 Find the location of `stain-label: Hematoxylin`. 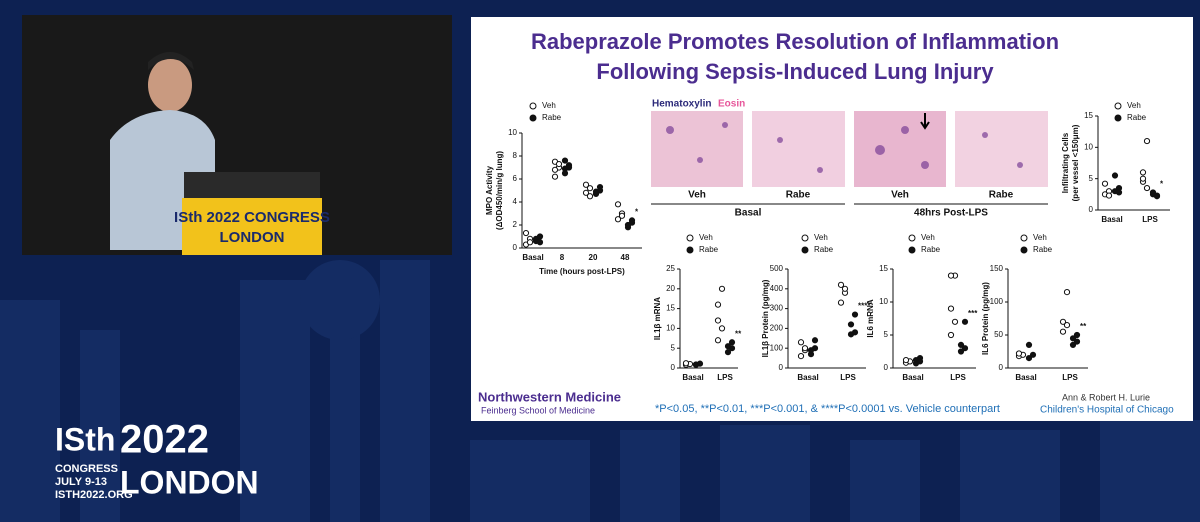

stain-label: Hematoxylin is located at coordinates (681, 104).